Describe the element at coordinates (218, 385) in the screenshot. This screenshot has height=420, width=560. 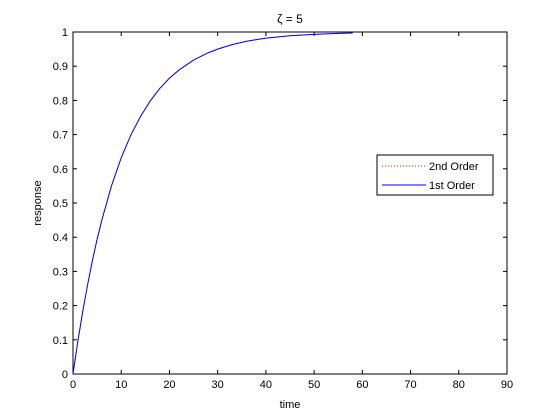
I see `x-tick-label: 30` at that location.